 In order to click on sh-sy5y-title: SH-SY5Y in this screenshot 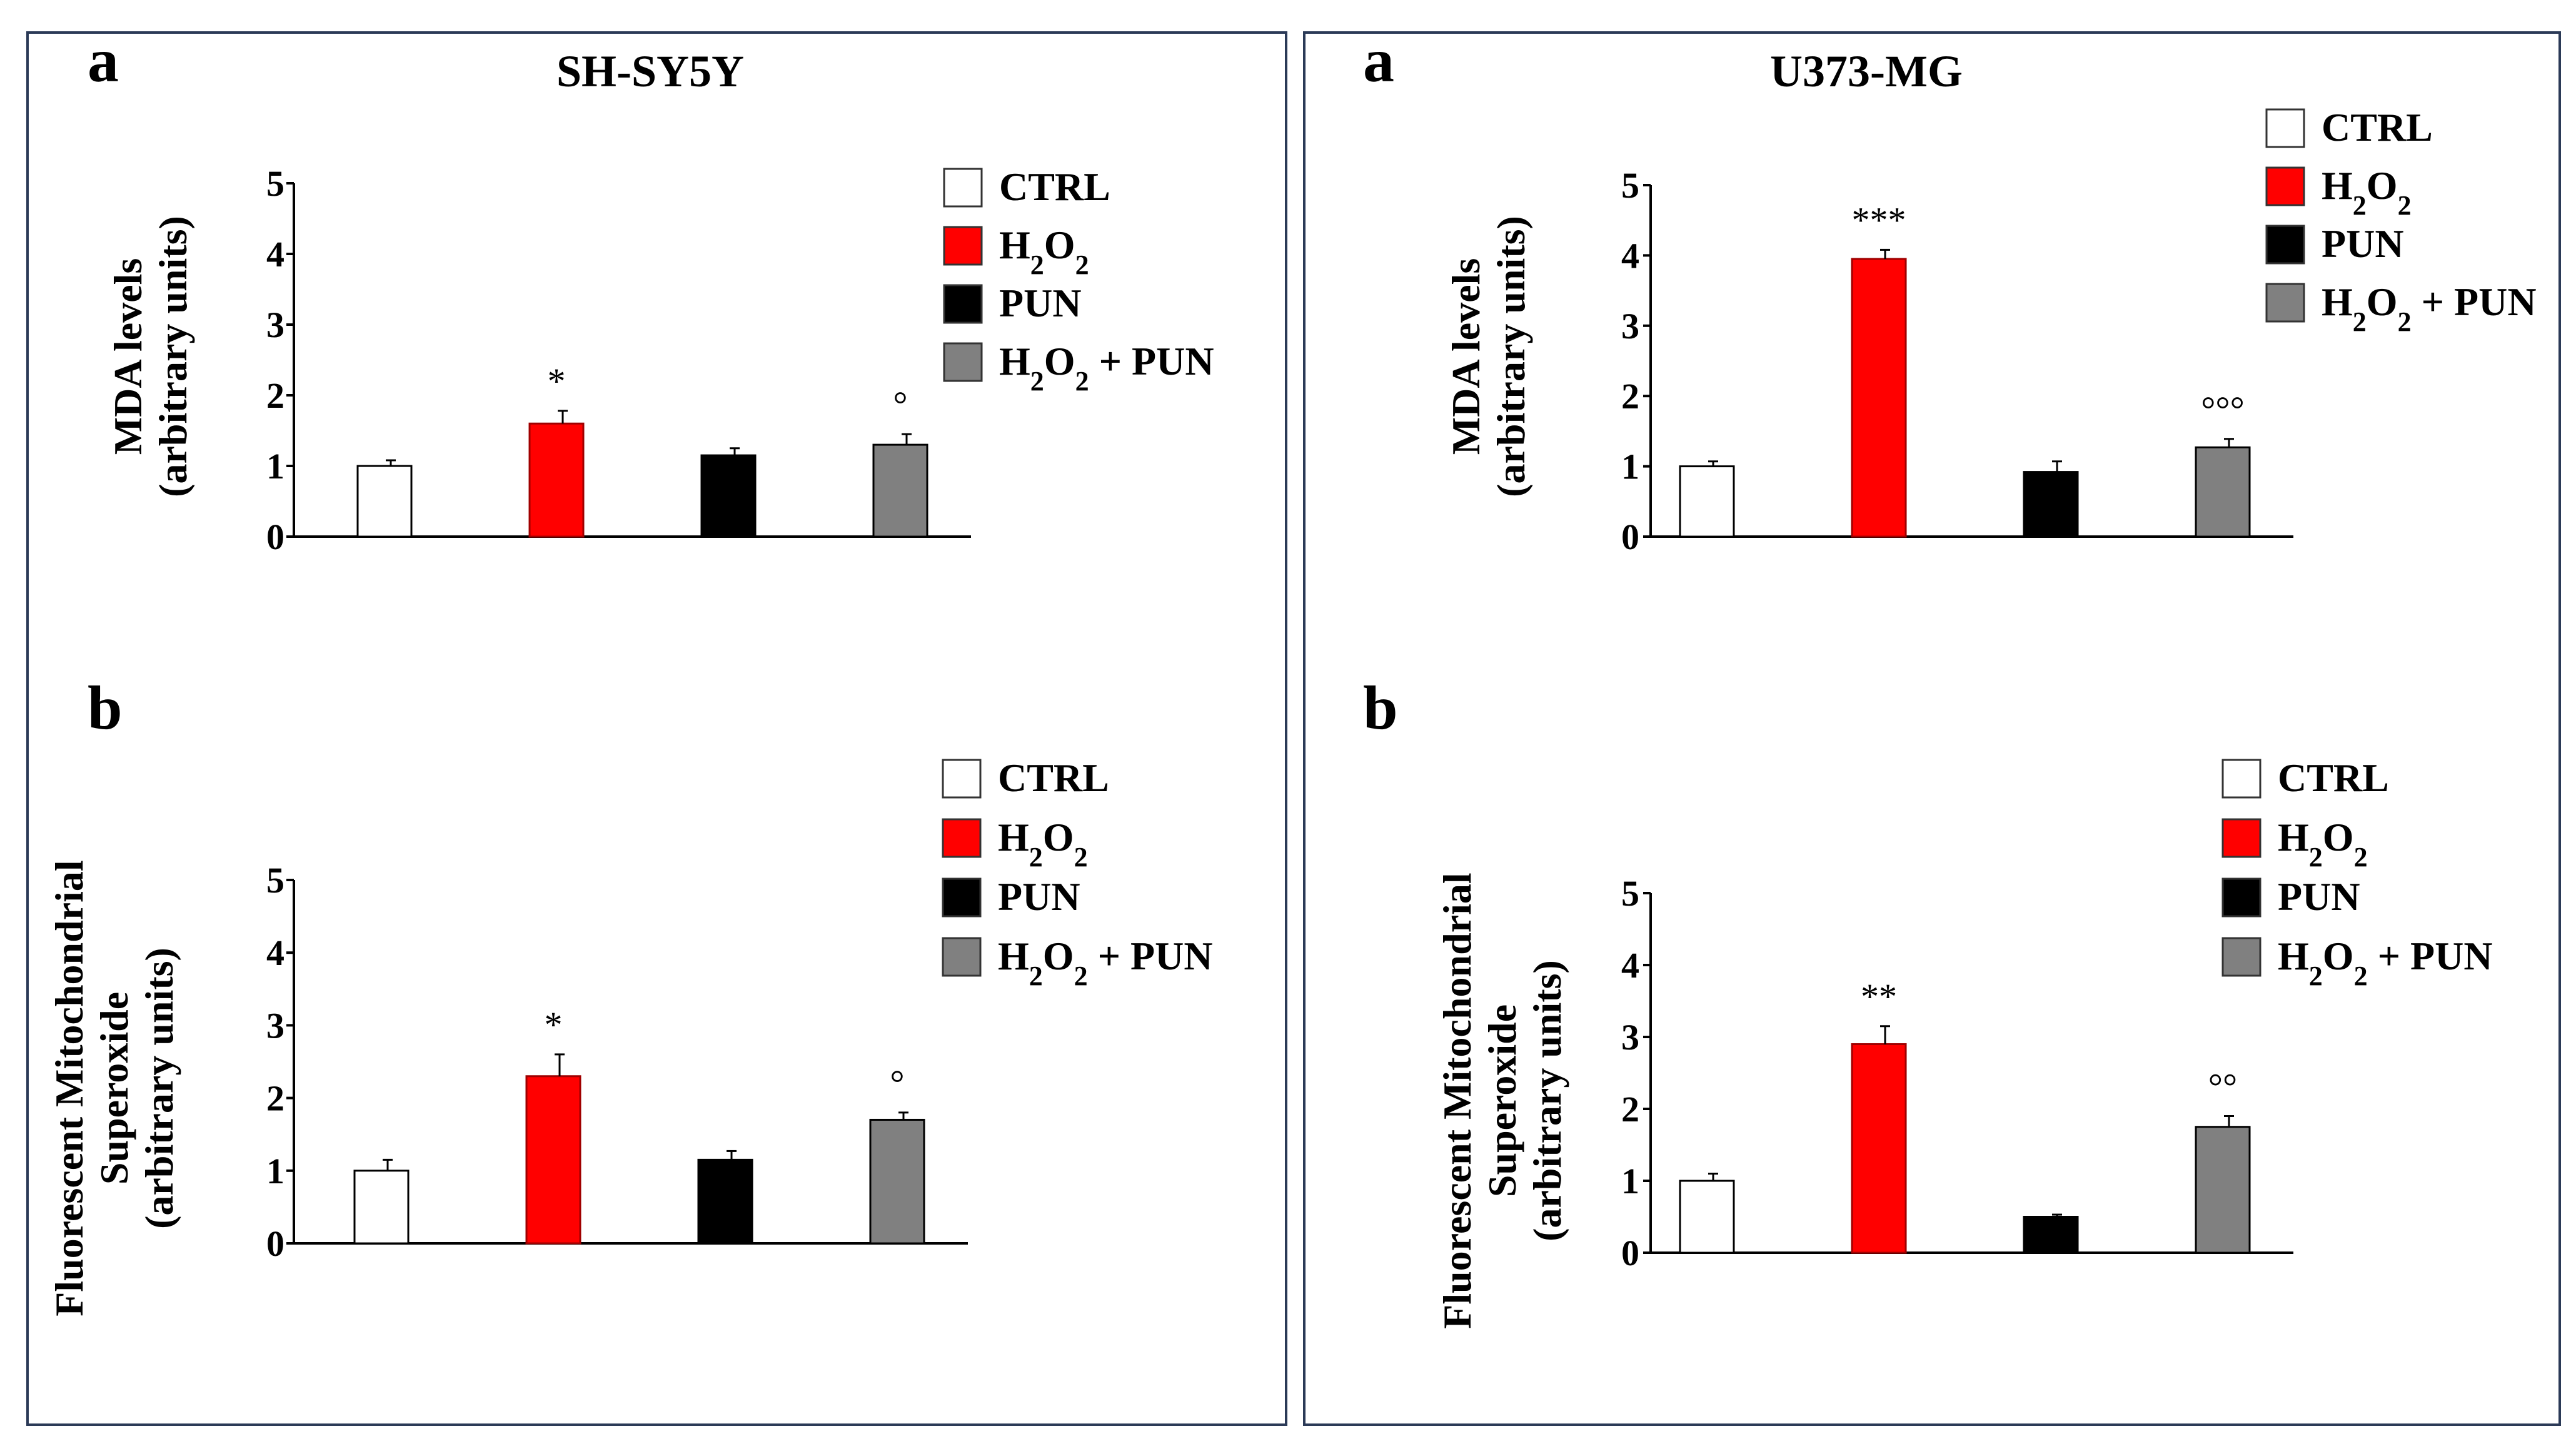, I will do `click(650, 71)`.